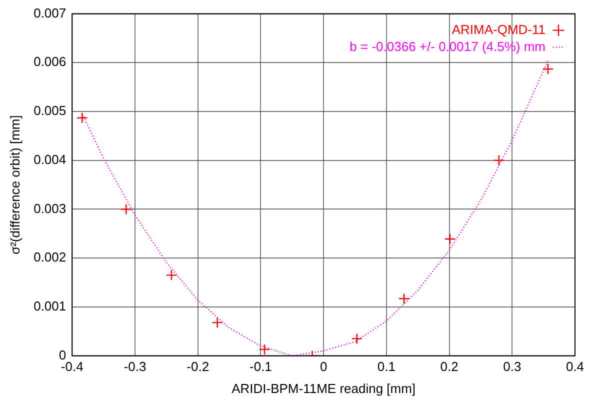 Image resolution: width=591 pixels, height=405 pixels. I want to click on y-tick-label: 0.005, so click(50, 110).